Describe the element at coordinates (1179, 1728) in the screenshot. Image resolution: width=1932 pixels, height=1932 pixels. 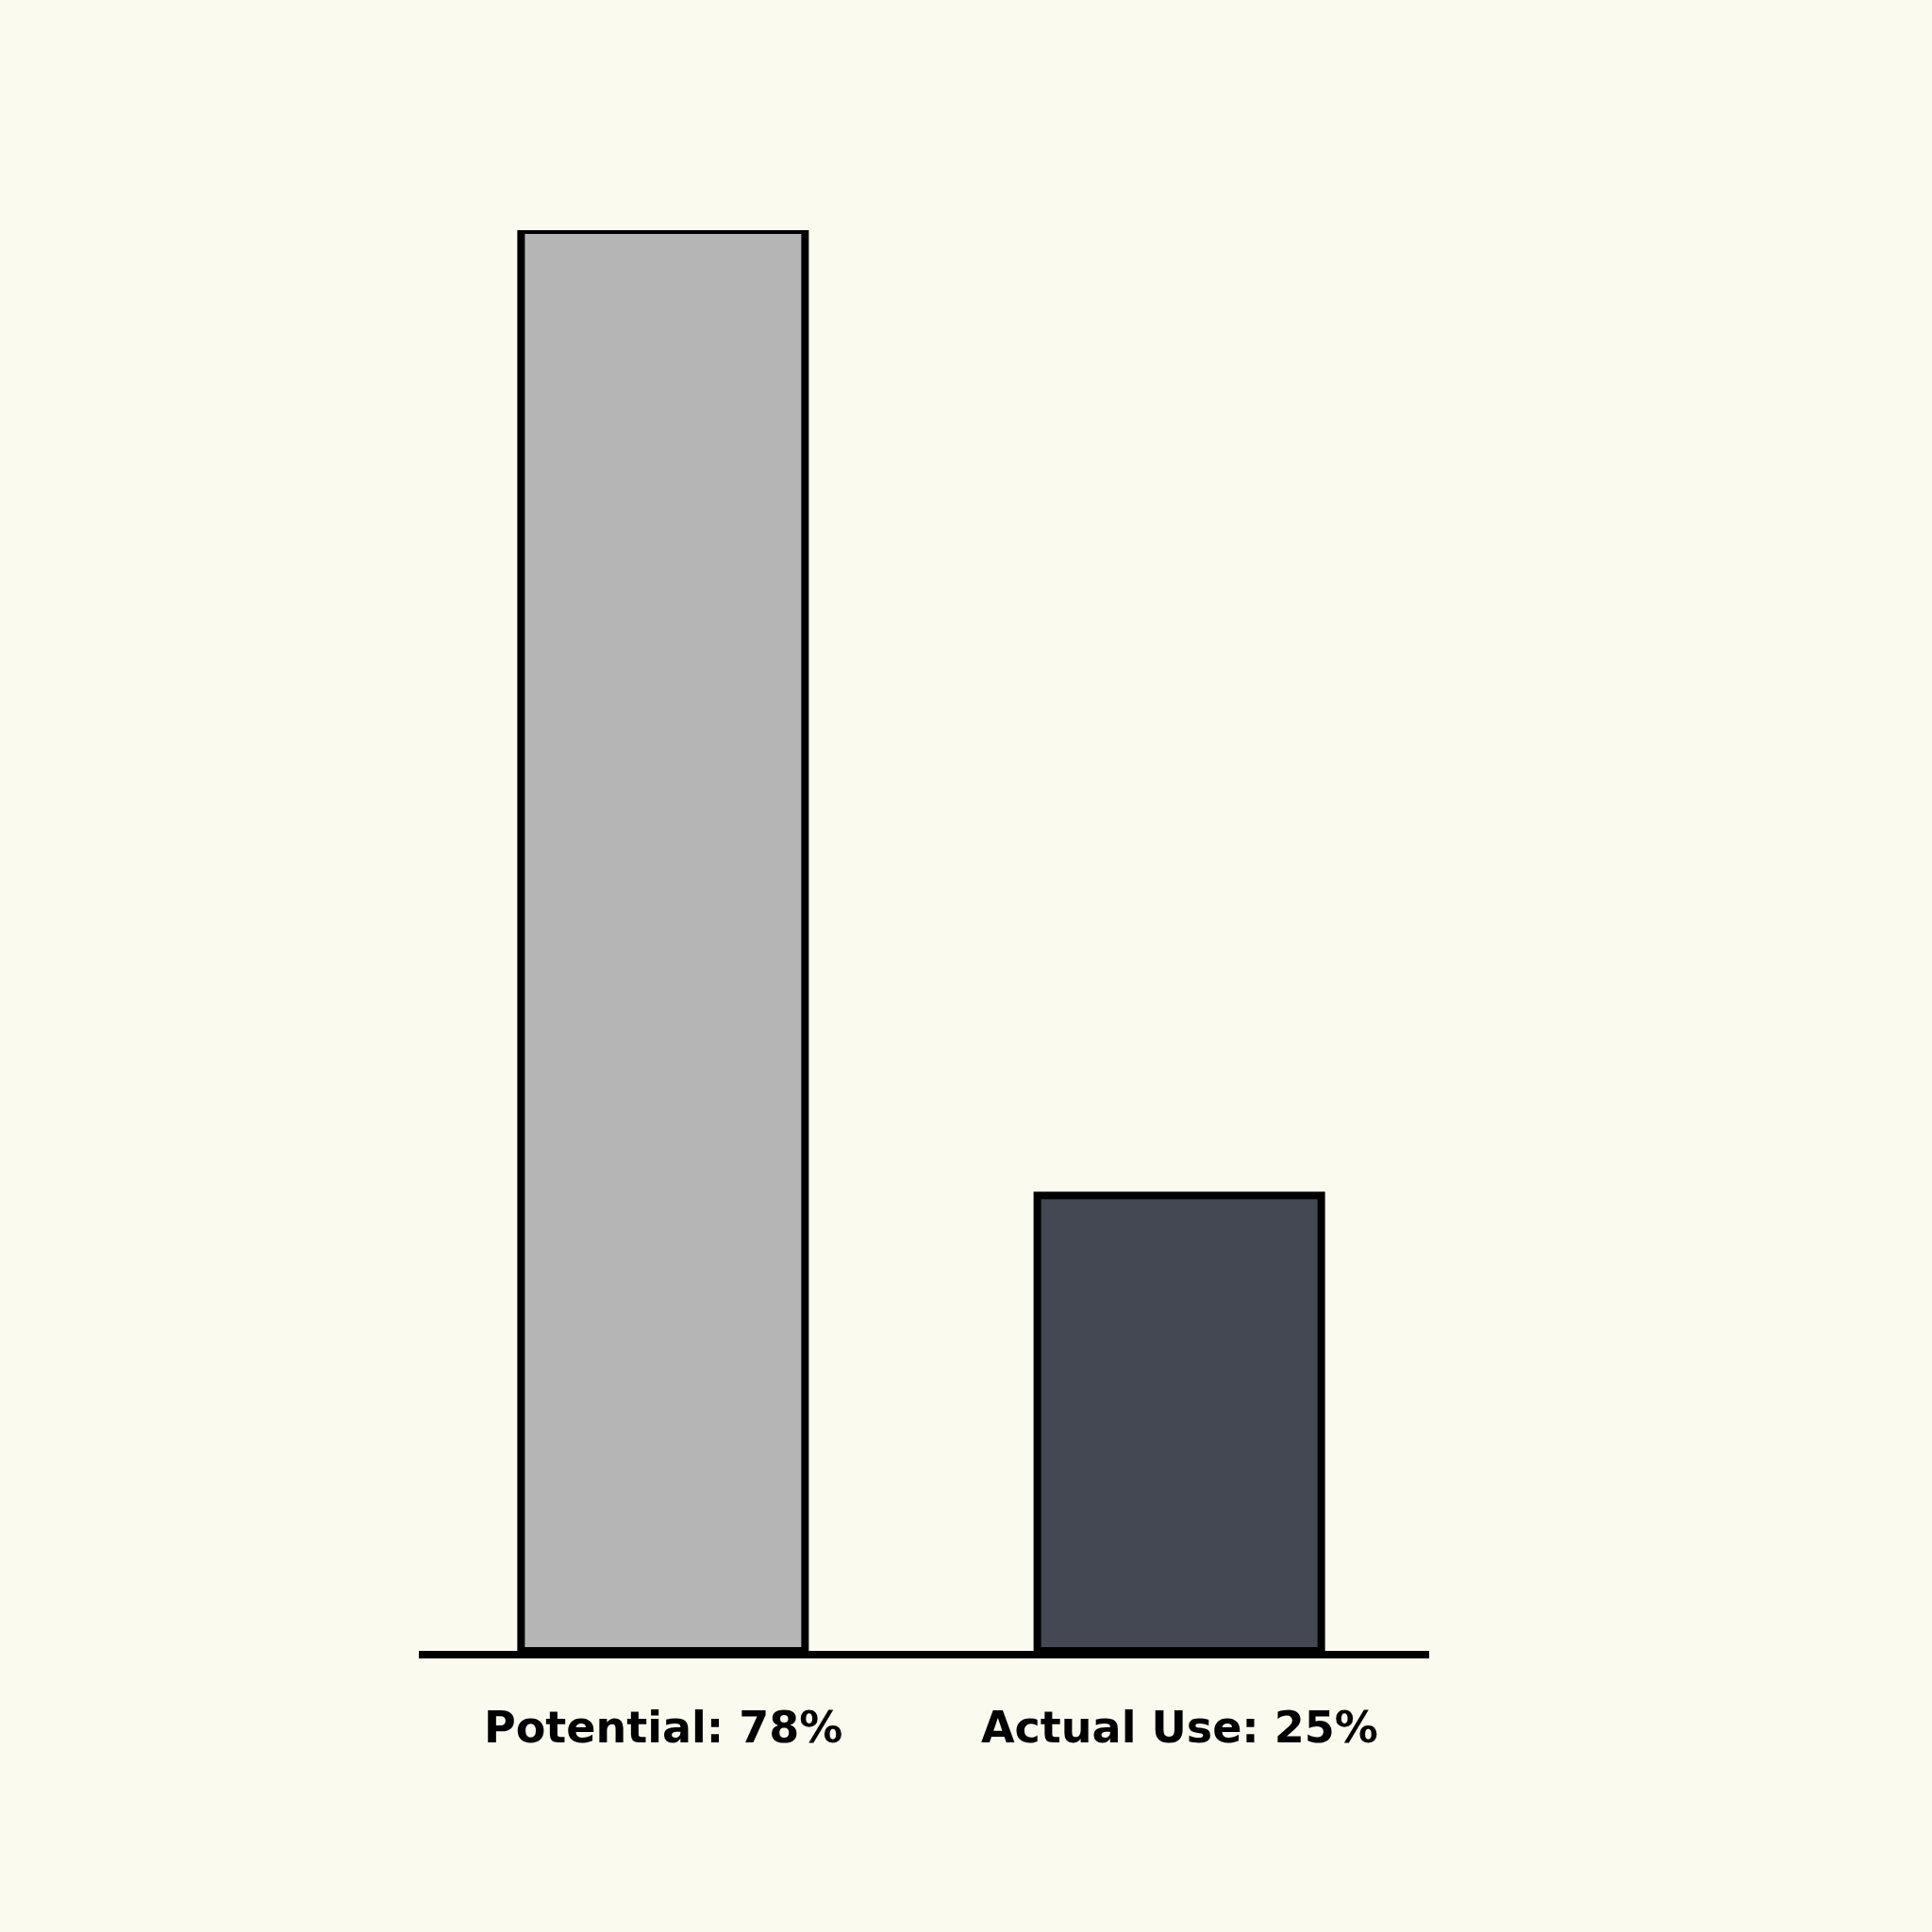
I see `data-label: Actual Use: 25%` at that location.